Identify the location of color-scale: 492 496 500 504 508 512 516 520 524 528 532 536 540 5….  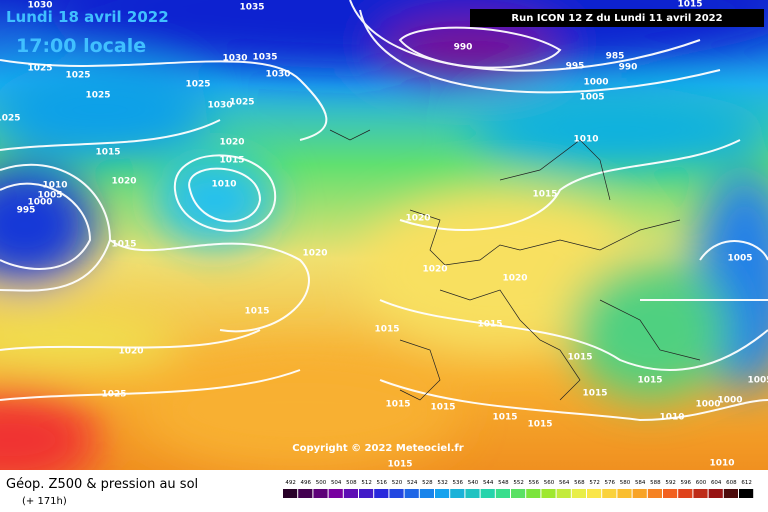
(518, 489).